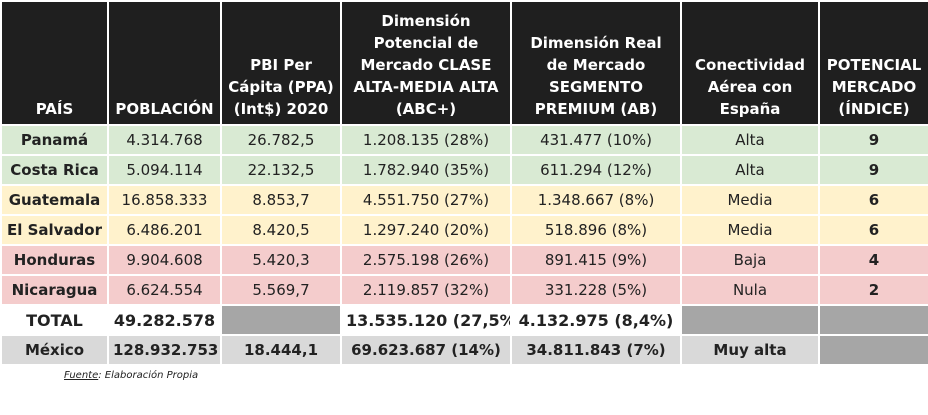  I want to click on header-line: SEGMENTO, so click(596, 87).